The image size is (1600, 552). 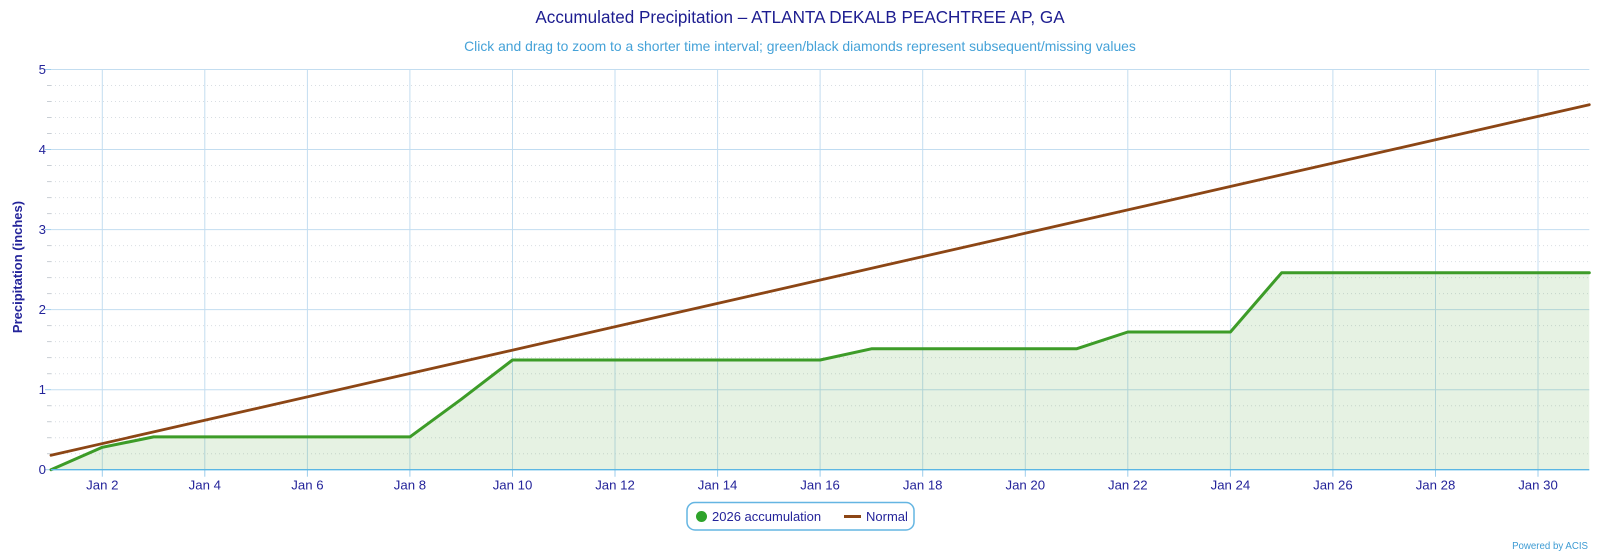 What do you see at coordinates (42, 69) in the screenshot?
I see `svg-text: 5` at bounding box center [42, 69].